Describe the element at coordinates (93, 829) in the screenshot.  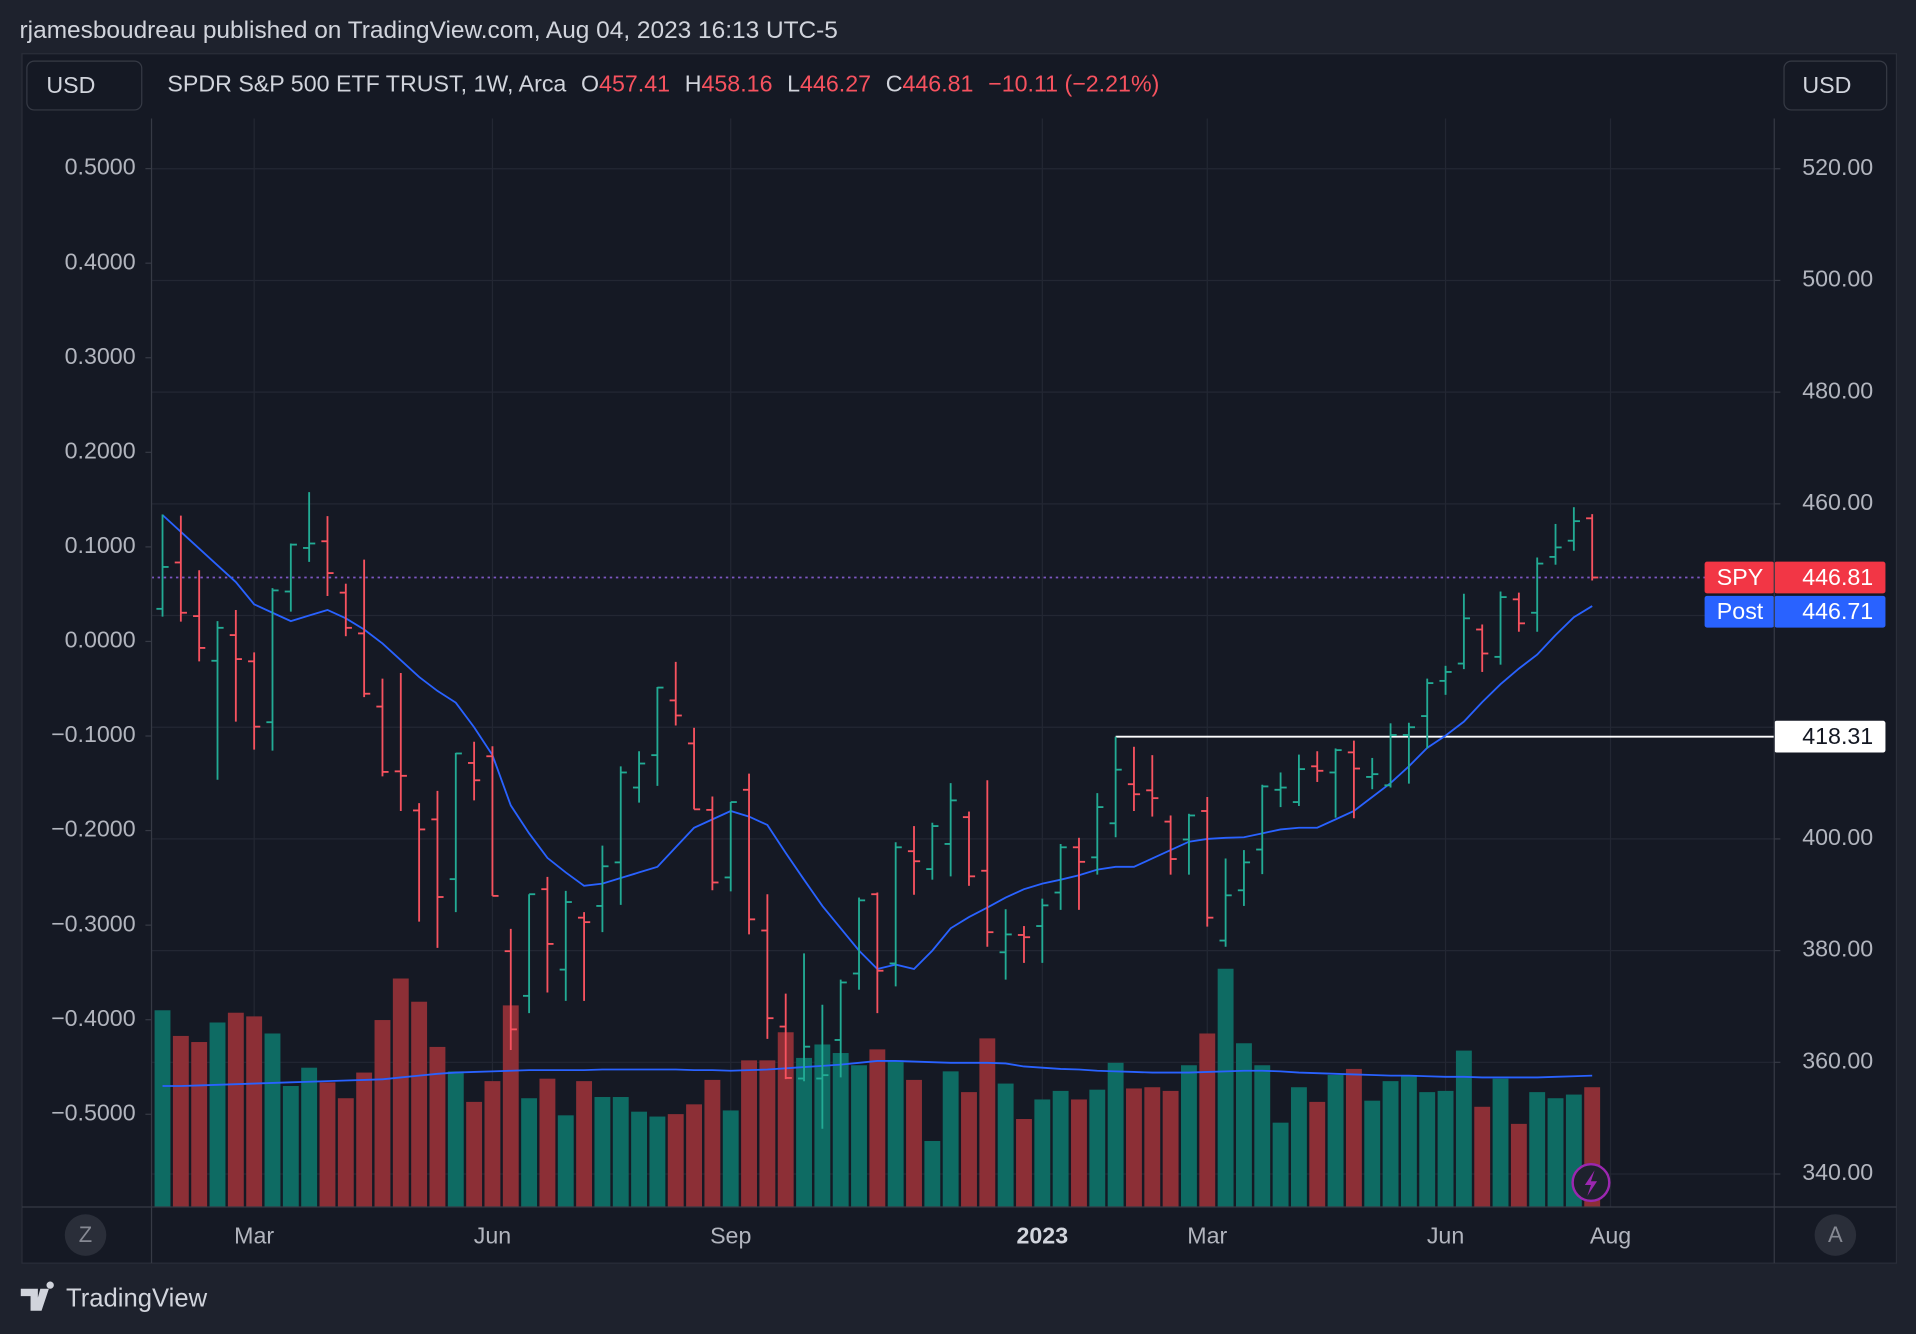
I see `left-tick-label: −0.2000` at that location.